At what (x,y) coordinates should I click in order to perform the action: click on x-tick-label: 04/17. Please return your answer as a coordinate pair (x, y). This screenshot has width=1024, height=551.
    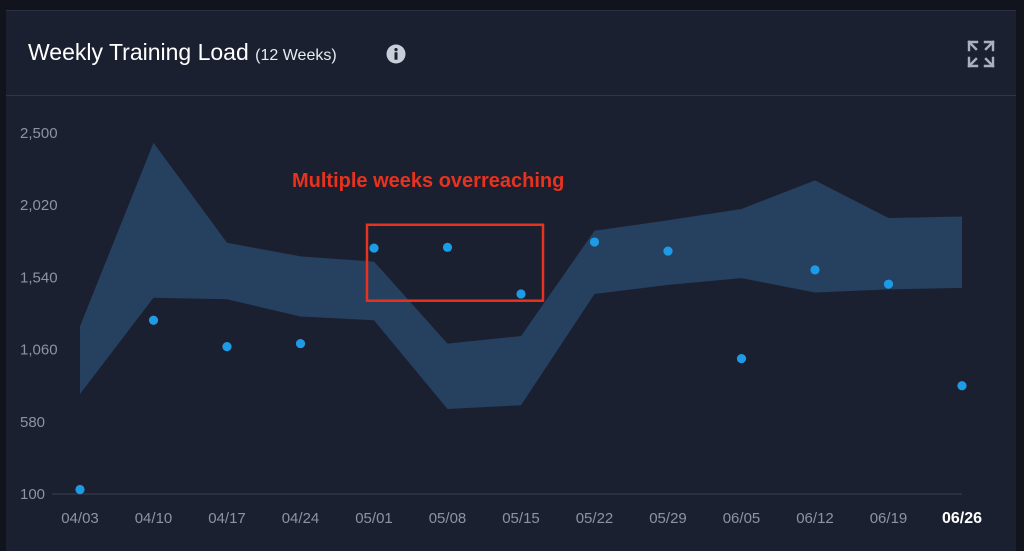
    Looking at the image, I should click on (227, 518).